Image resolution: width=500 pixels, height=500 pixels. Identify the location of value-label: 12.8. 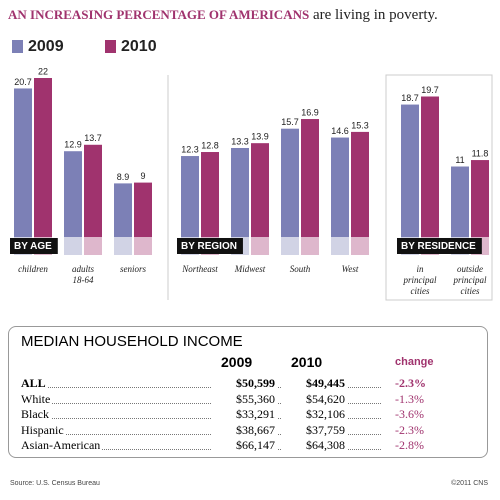
(210, 145).